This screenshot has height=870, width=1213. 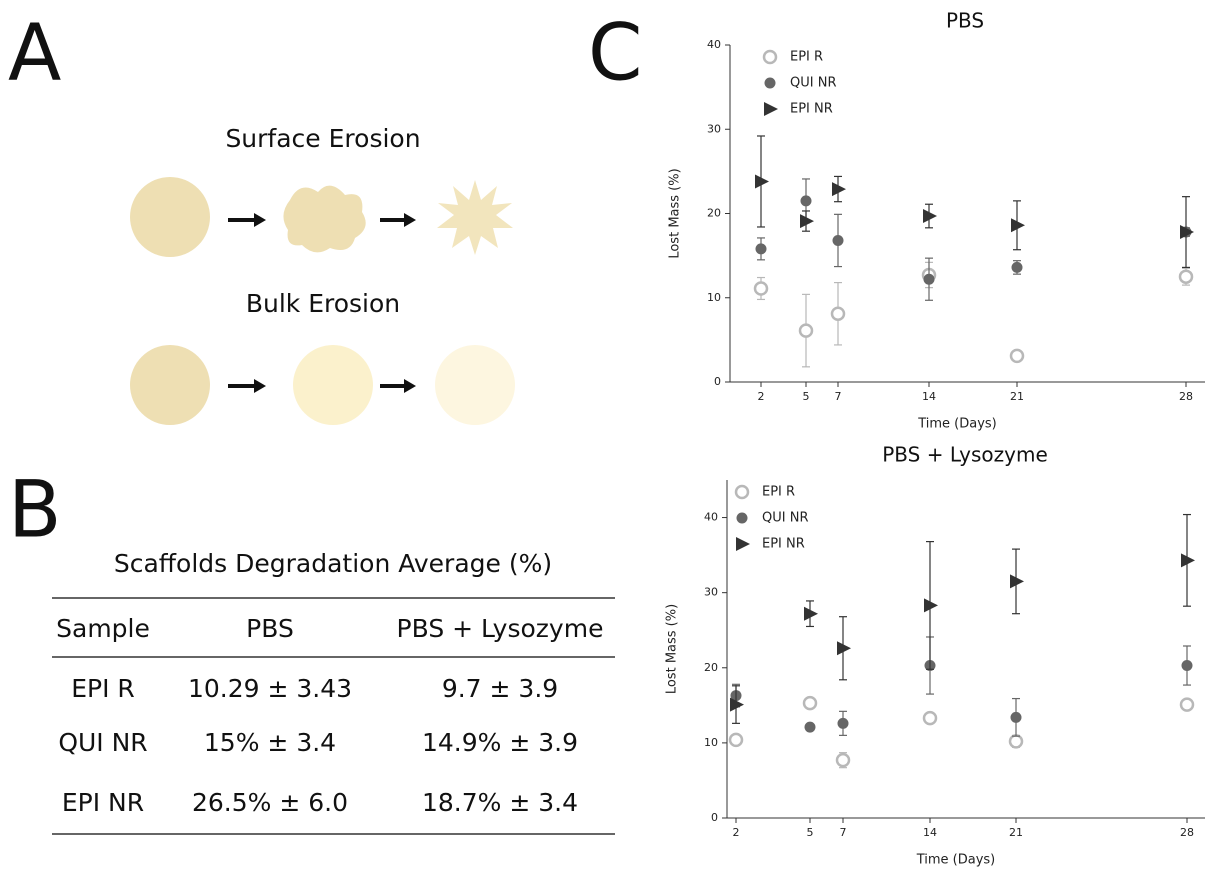 I want to click on table-cell: QUI NR, so click(x=102, y=742).